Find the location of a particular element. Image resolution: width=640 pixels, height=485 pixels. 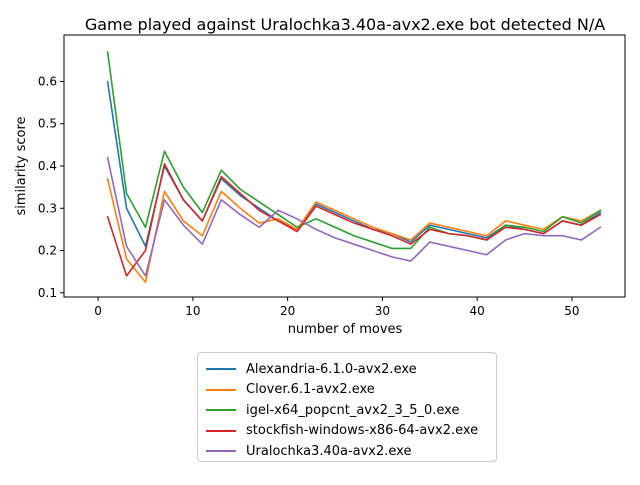

x-tick-label: 20 is located at coordinates (287, 311).